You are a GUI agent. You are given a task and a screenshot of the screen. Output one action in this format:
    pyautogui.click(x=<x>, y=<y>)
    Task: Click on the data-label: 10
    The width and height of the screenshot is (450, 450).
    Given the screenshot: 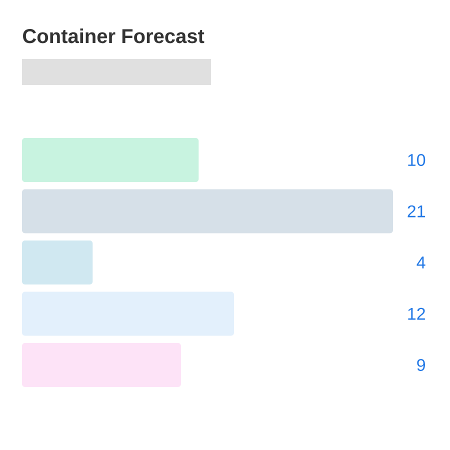 What is the action you would take?
    pyautogui.click(x=417, y=160)
    